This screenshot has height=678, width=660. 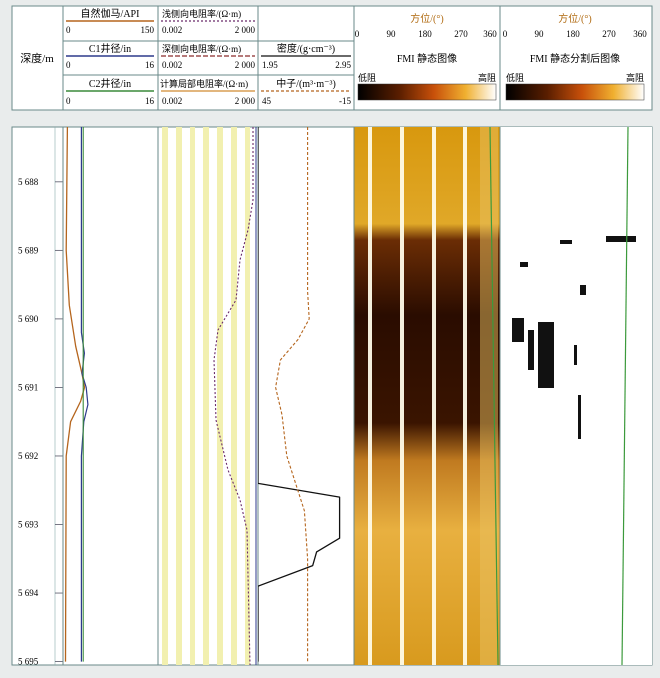 I want to click on fmi-seg-tick-4: 360, so click(x=640, y=34).